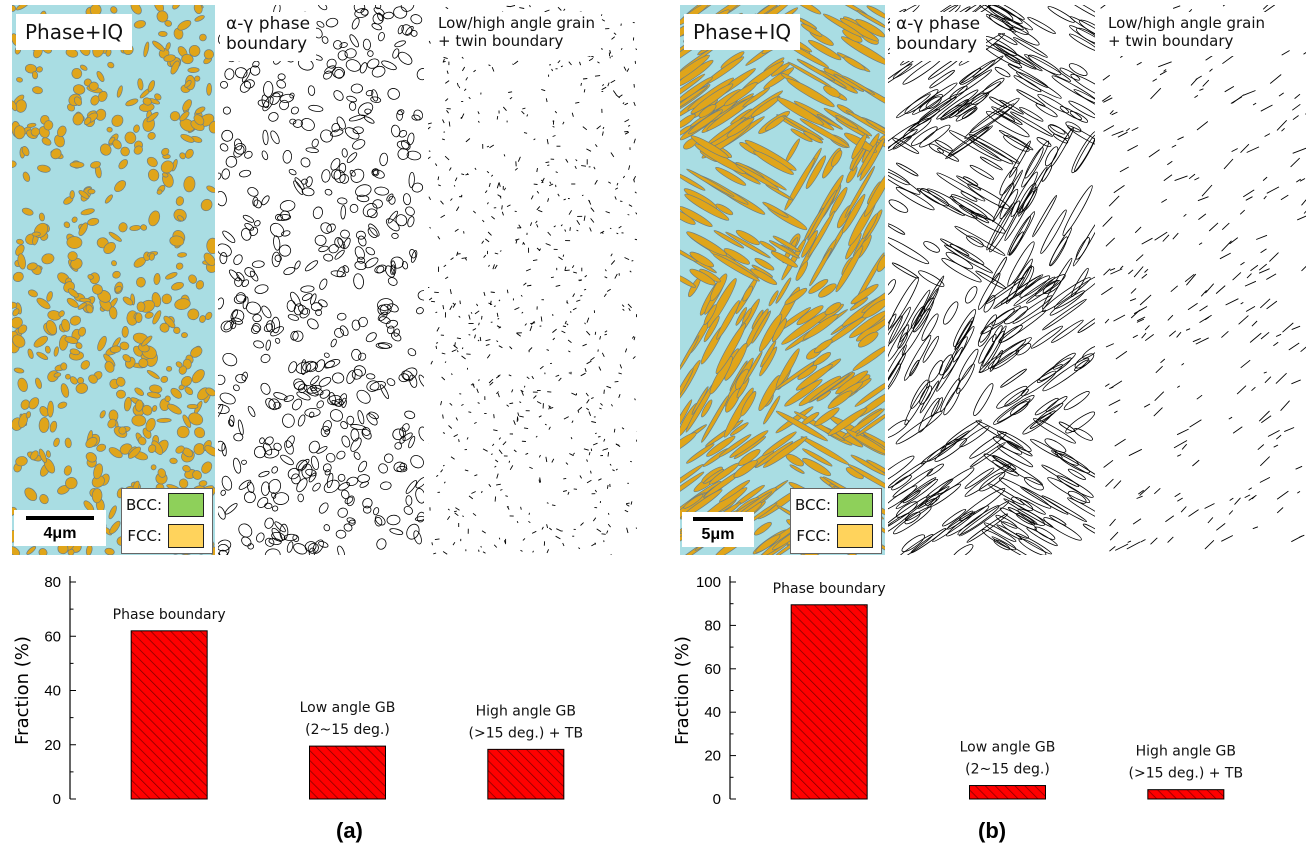 This screenshot has width=1313, height=852. Describe the element at coordinates (113, 280) in the screenshot. I see `phase-iq-map-a` at that location.